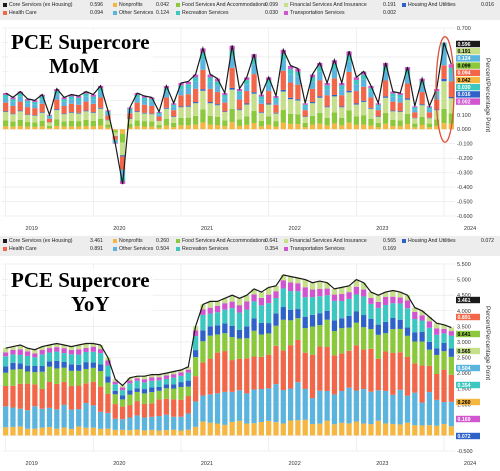 The image size is (500, 471). Describe the element at coordinates (227, 5) in the screenshot. I see `legend-item-food-services: Food Services And Accommodations 0.099` at that location.